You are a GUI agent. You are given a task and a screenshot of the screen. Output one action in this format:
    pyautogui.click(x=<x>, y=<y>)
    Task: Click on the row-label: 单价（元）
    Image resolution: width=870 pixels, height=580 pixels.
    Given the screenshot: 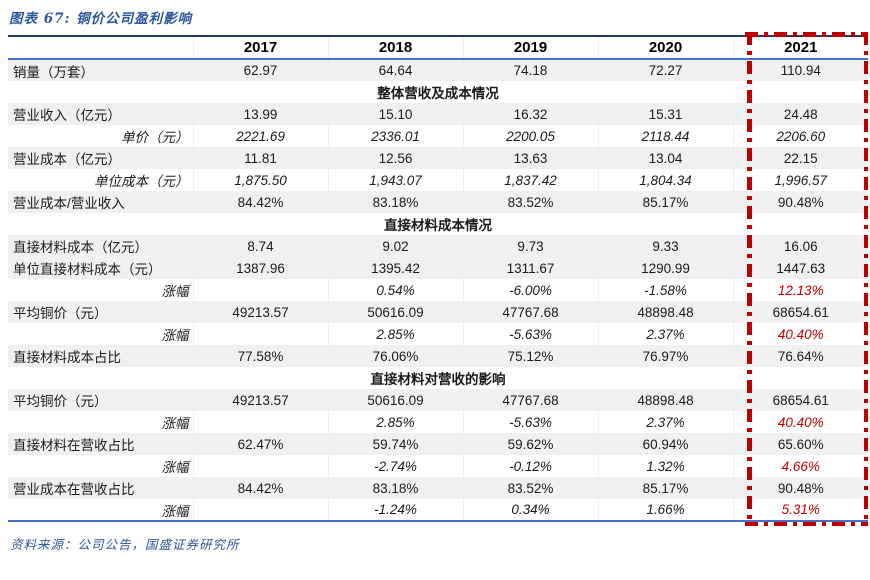 What is the action you would take?
    pyautogui.click(x=155, y=138)
    